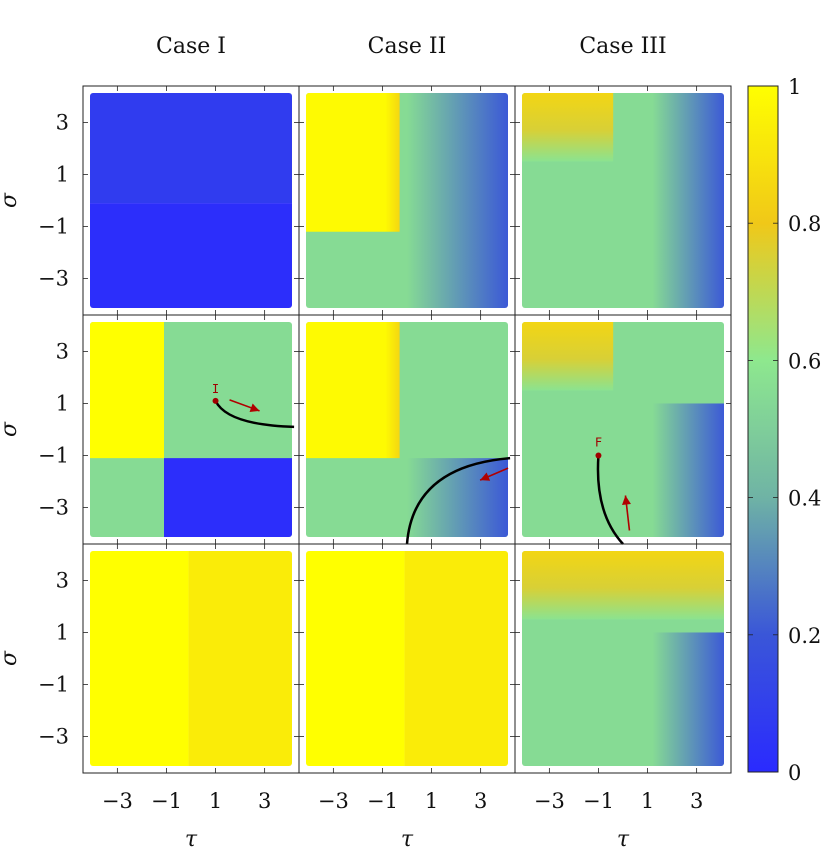 This screenshot has height=859, width=831. What do you see at coordinates (215, 389) in the screenshot?
I see `trajectory-label: I` at bounding box center [215, 389].